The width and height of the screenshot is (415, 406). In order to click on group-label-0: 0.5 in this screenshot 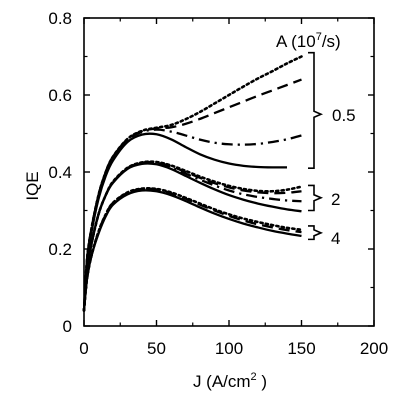, I will do `click(344, 115)`.